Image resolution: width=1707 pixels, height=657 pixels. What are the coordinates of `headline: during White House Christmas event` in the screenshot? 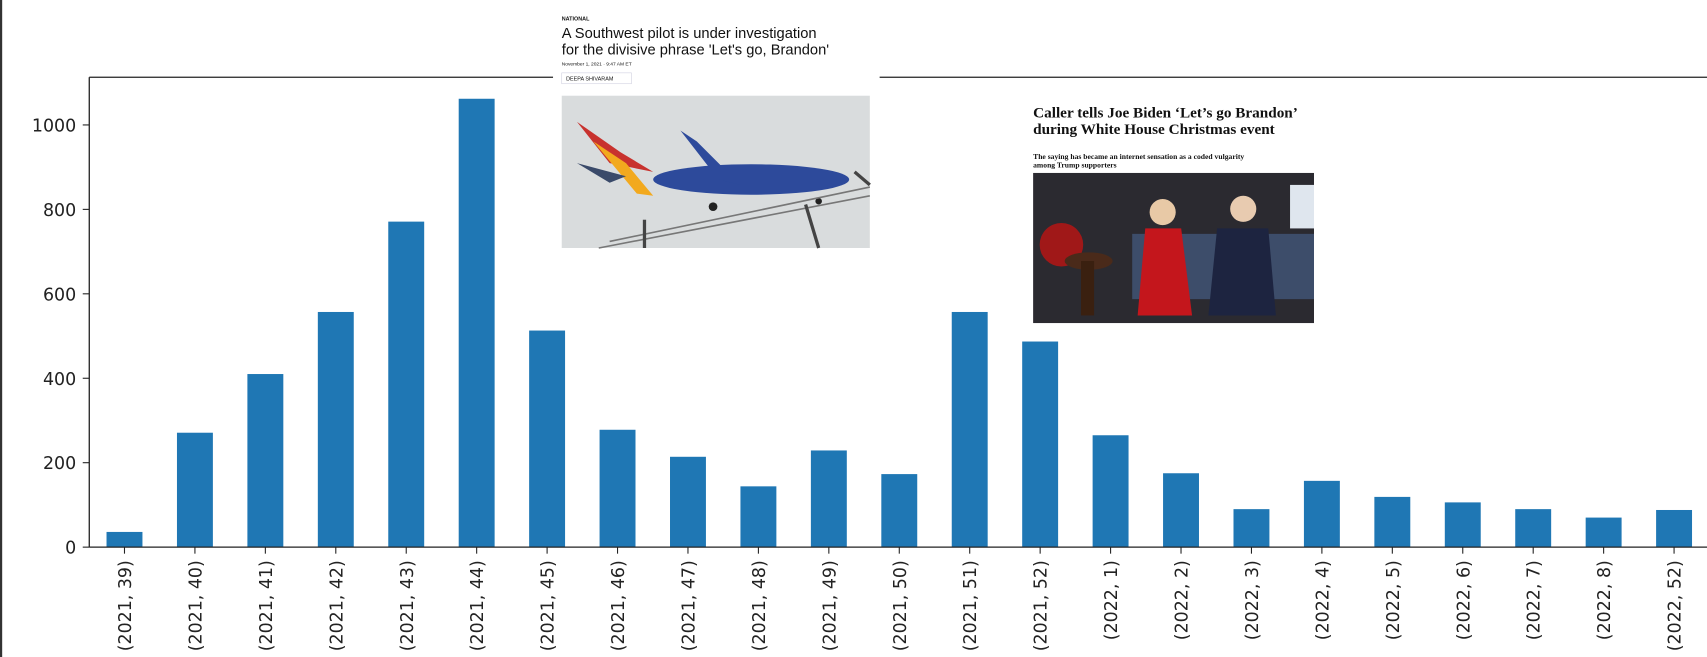 It's located at (1154, 129).